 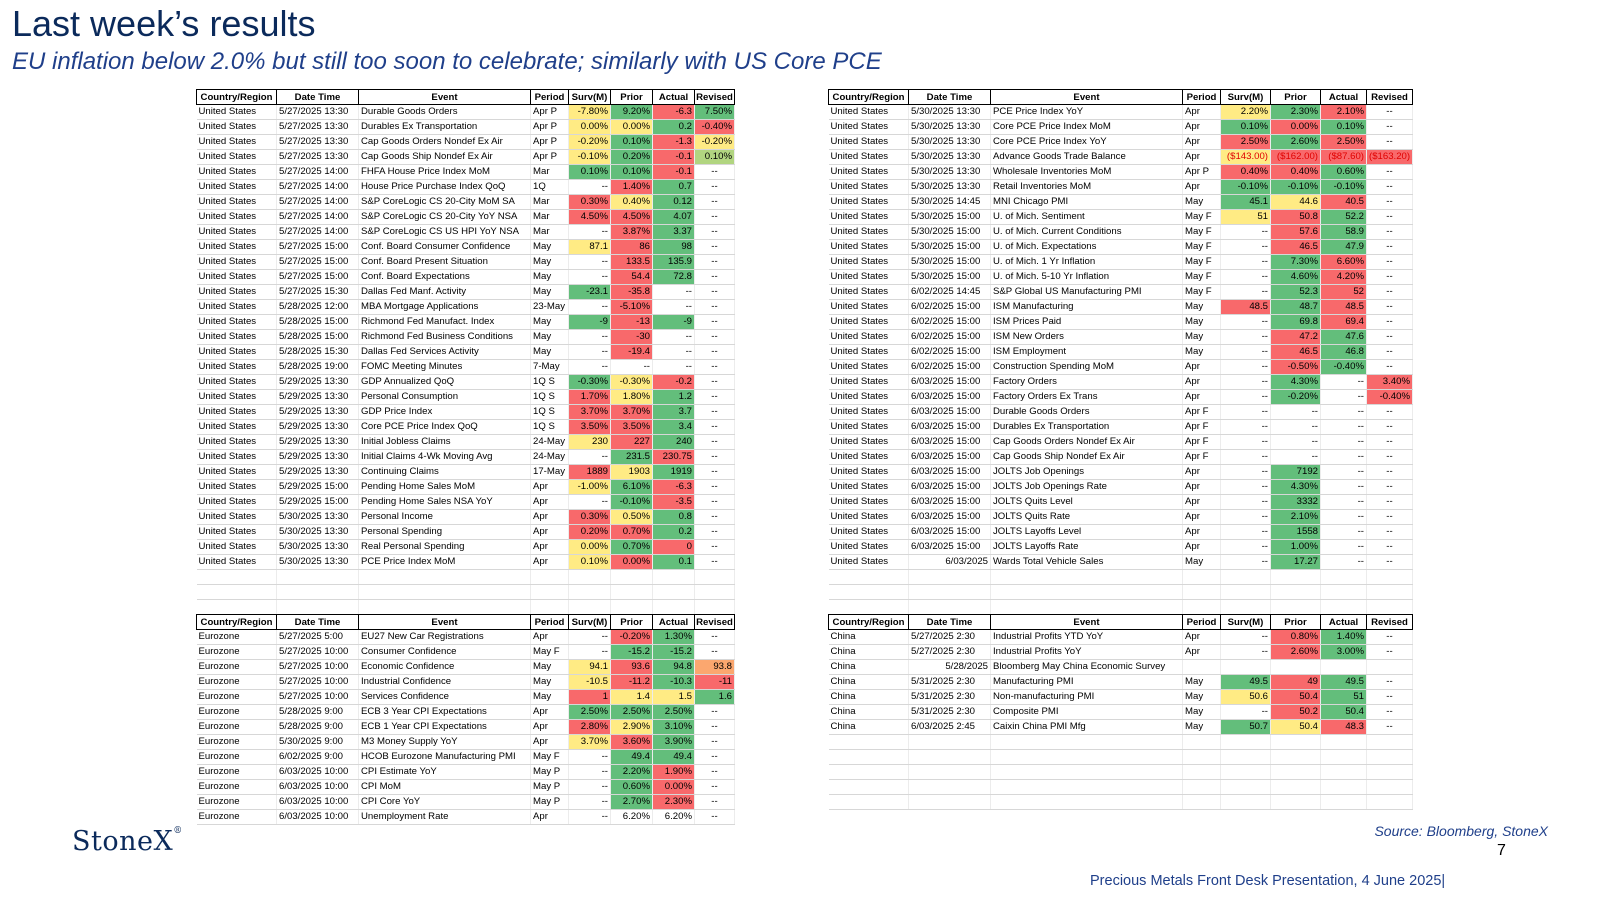 I want to click on cell-datetime: 5/29/2025 13:30, so click(x=317, y=412).